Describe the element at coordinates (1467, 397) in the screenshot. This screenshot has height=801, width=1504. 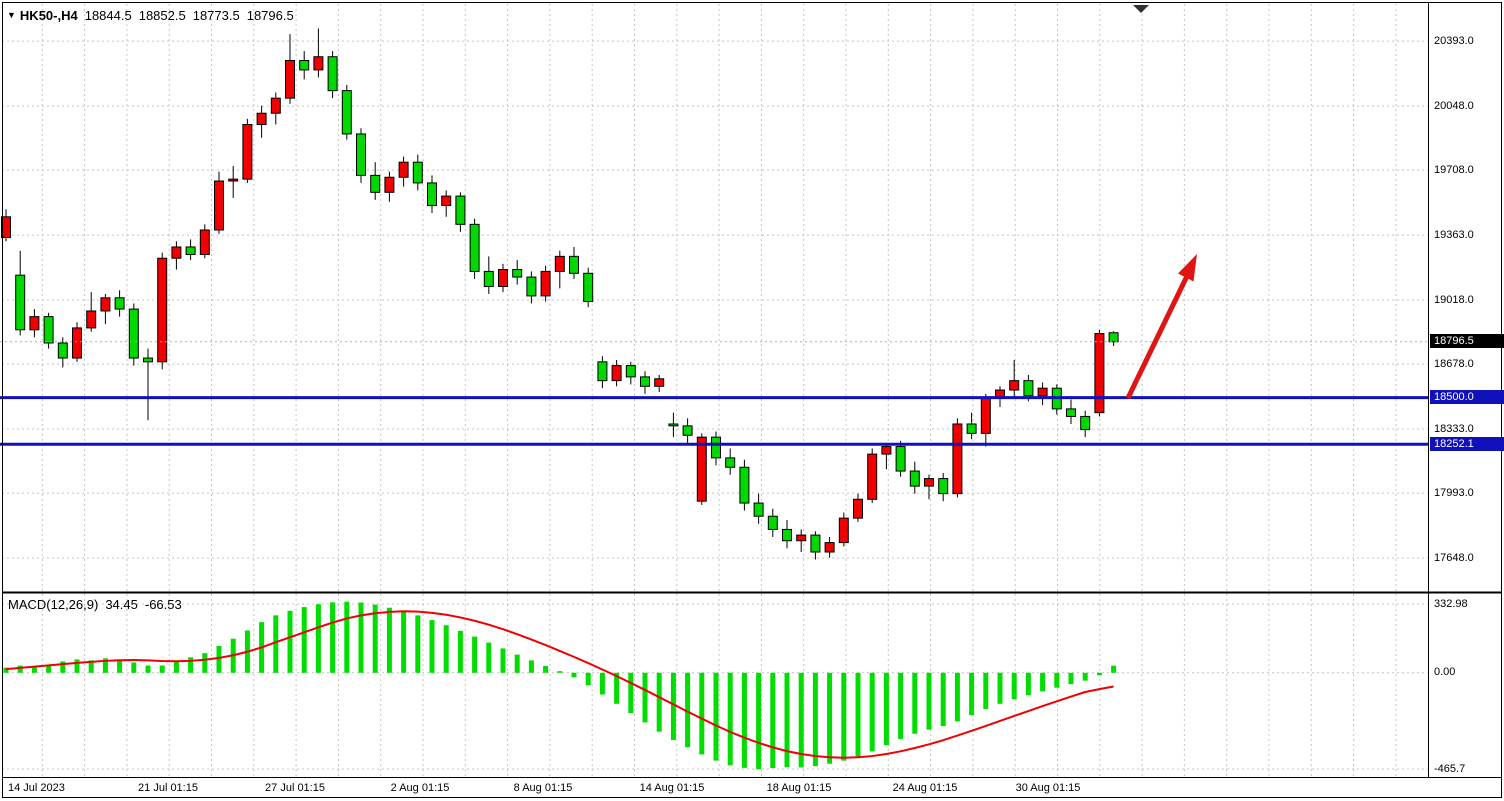
I see `price-tag-18500.0: 18500.0` at that location.